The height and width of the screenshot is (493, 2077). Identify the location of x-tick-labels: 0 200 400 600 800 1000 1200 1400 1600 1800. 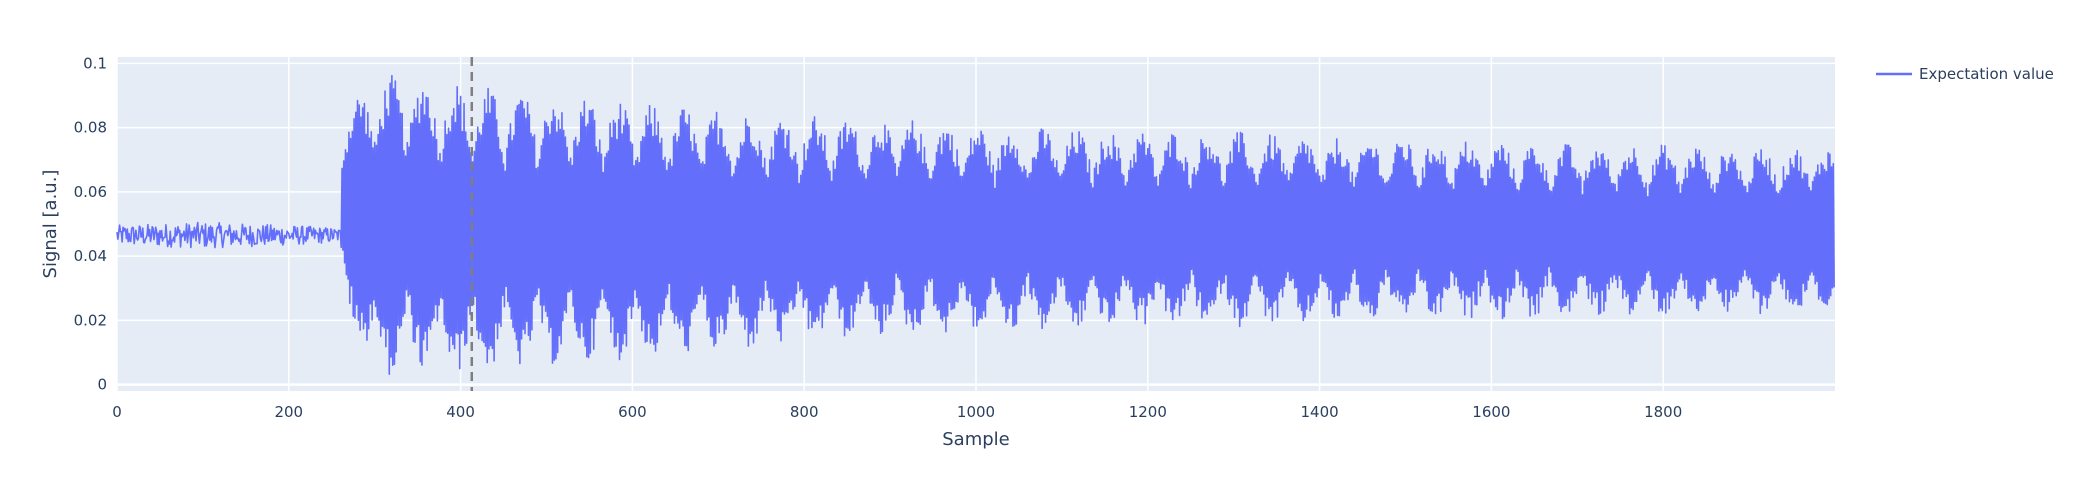
(897, 412).